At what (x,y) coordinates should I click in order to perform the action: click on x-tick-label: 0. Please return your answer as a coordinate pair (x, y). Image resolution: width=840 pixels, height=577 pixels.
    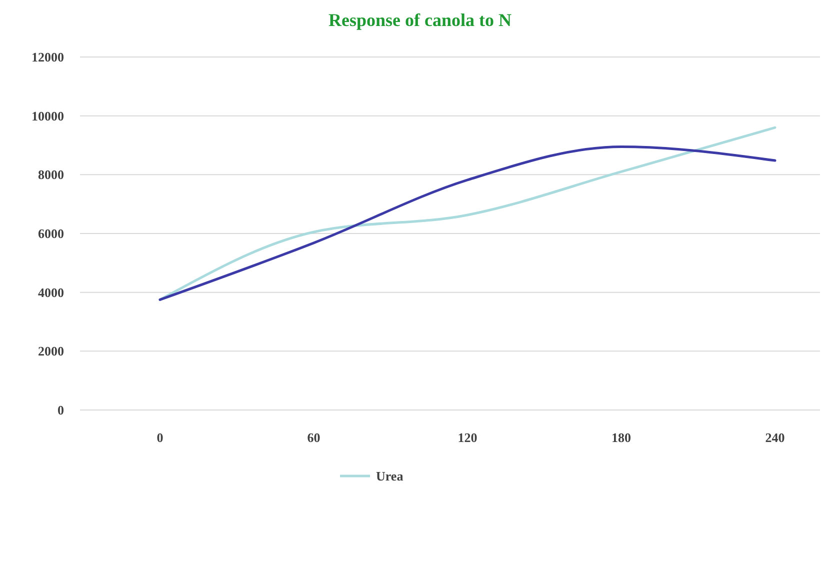
    Looking at the image, I should click on (160, 437).